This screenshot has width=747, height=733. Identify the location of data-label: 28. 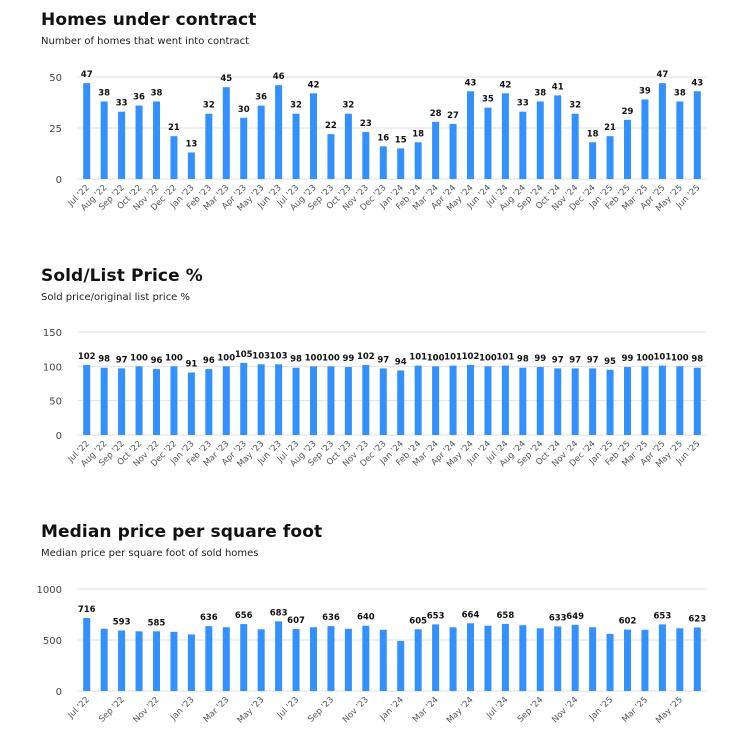
(436, 114).